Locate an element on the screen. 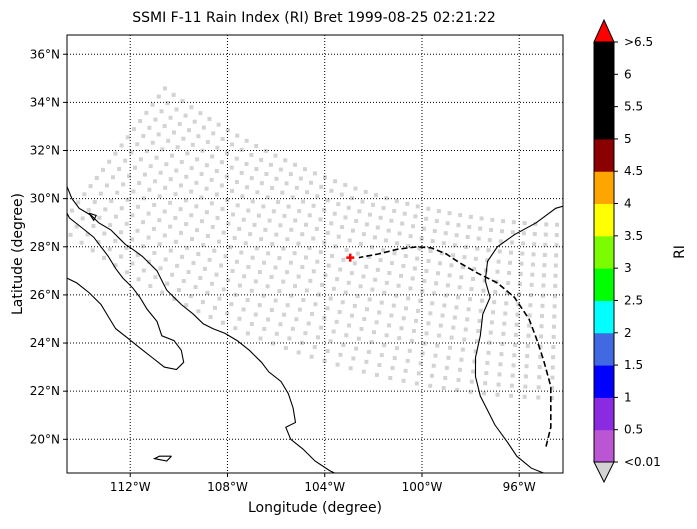  colorbar-over-arrow is located at coordinates (604, 30).